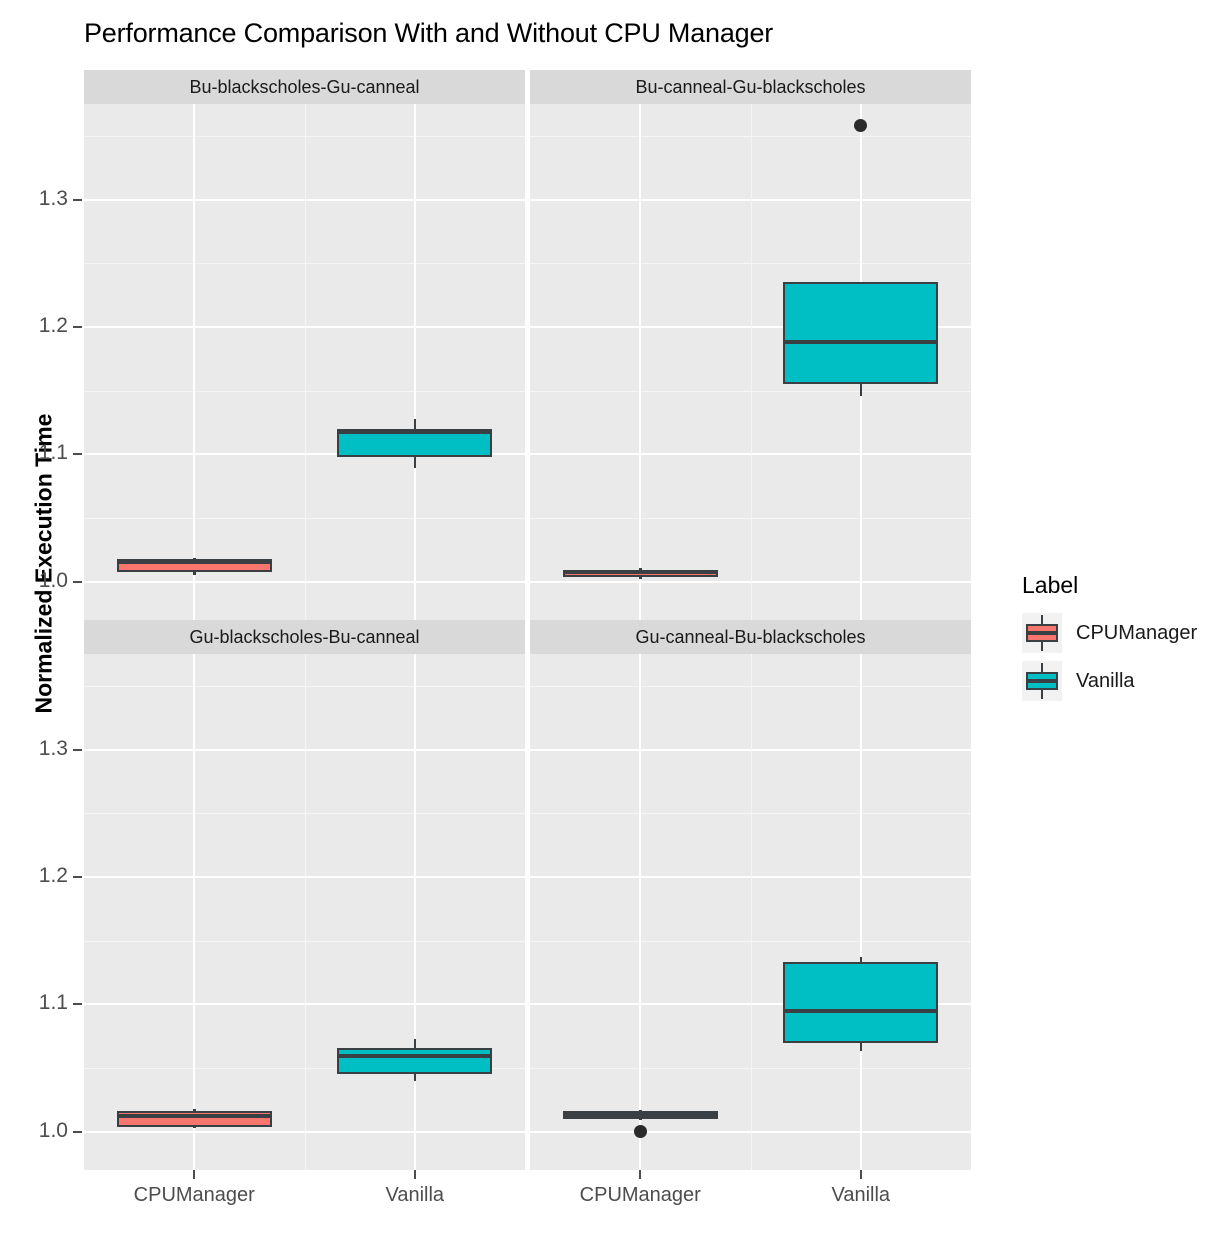  I want to click on facet-strip: Bu-blackscholes-Gu-canneal, so click(304, 87).